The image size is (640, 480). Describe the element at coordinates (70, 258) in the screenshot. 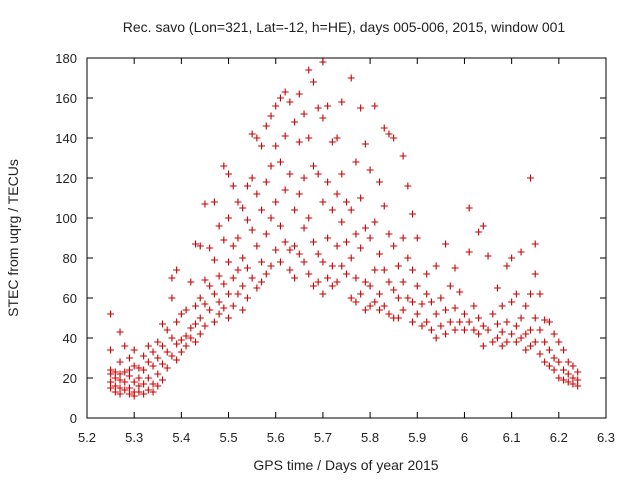

I see `y-tick-label: 80` at that location.